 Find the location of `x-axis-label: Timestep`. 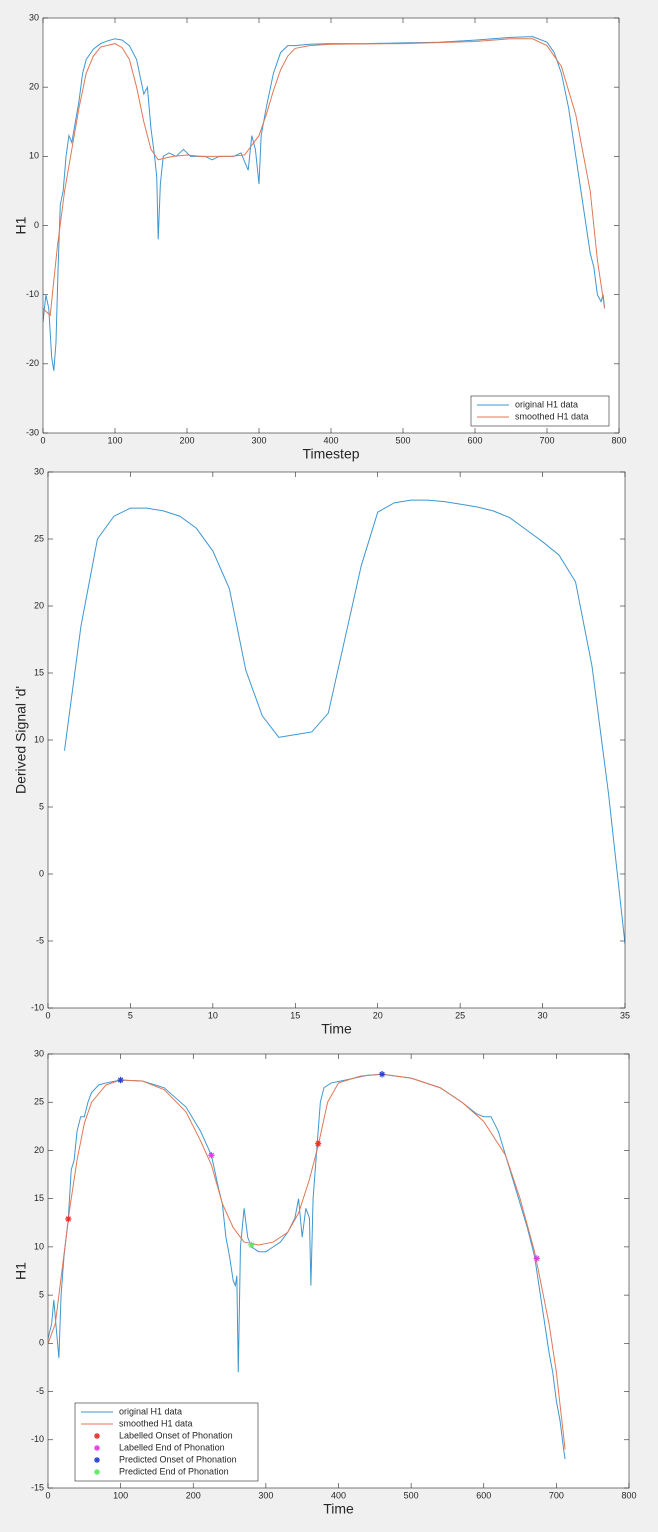

x-axis-label: Timestep is located at coordinates (330, 454).